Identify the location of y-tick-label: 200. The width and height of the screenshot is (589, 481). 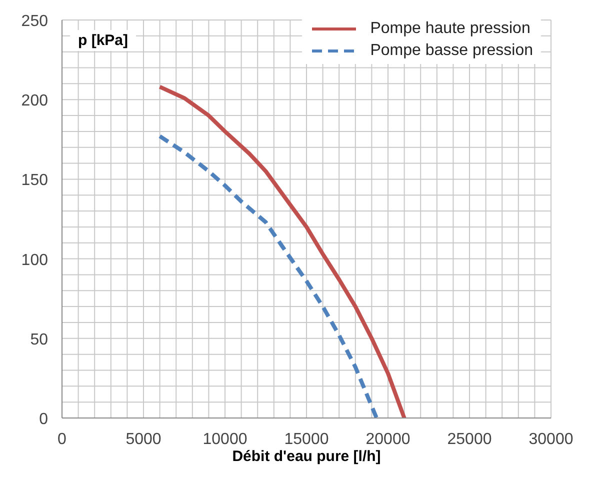
(34, 101).